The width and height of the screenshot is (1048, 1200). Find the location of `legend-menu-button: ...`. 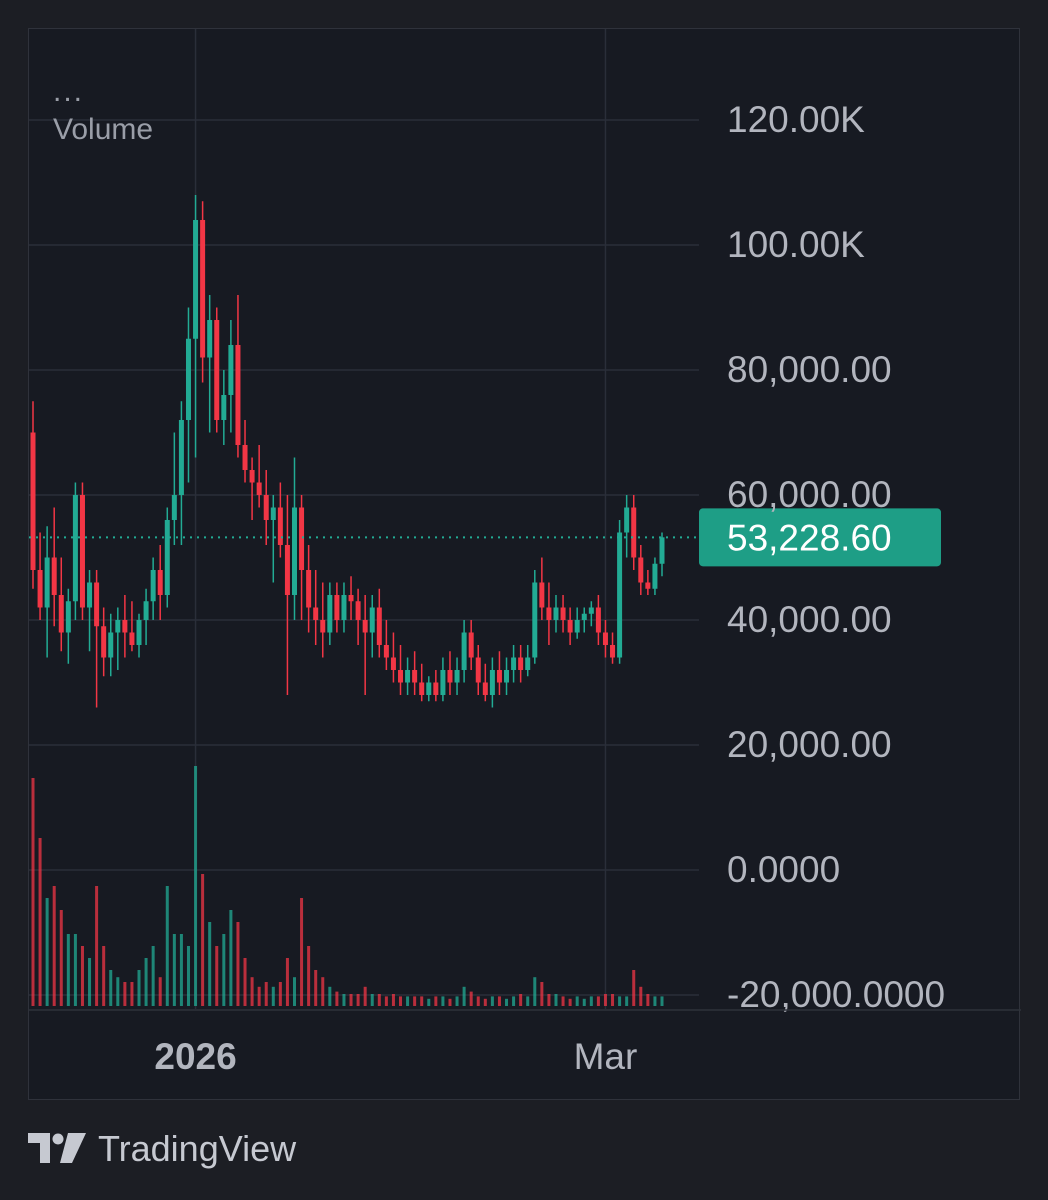

legend-menu-button: ... is located at coordinates (69, 91).